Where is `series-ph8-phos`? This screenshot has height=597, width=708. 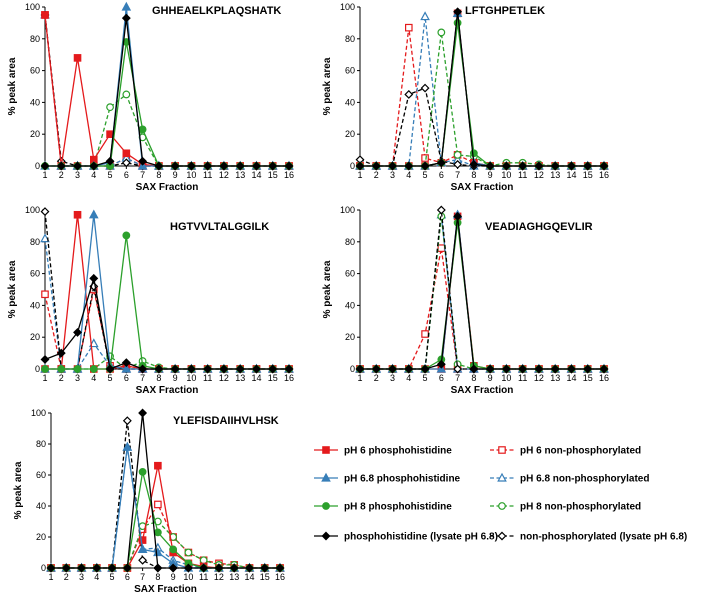 series-ph8-phos is located at coordinates (482, 295).